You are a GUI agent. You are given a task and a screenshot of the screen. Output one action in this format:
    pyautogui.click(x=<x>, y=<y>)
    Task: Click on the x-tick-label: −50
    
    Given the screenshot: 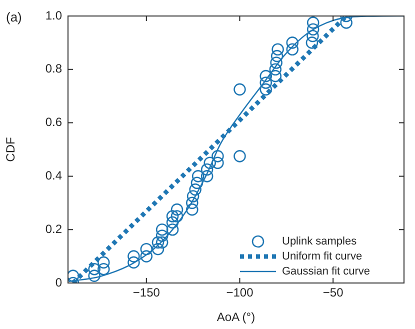 What is the action you would take?
    pyautogui.click(x=333, y=293)
    